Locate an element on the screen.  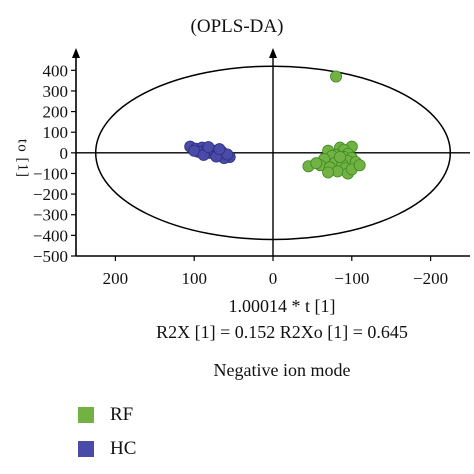
y-tick-label: −100 is located at coordinates (50, 173).